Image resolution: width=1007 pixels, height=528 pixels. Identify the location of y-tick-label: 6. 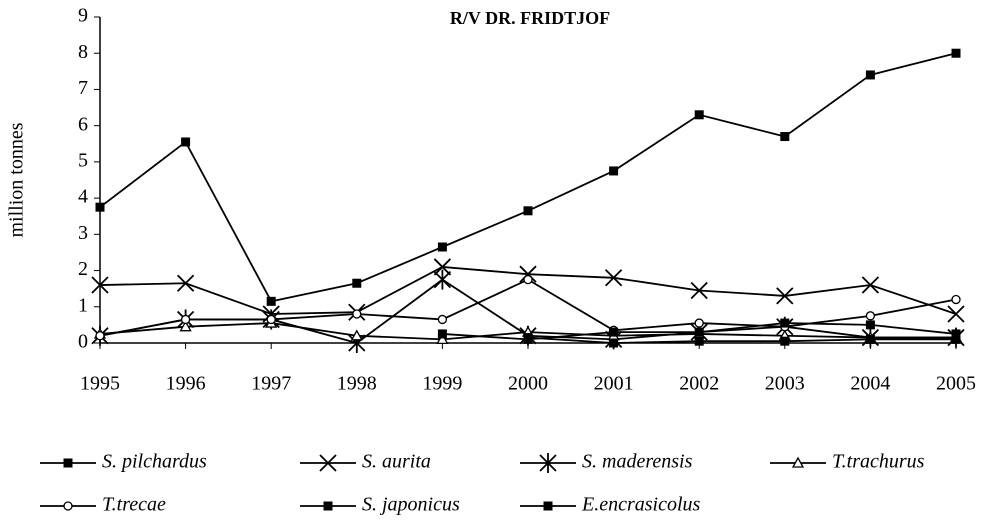
(83, 124).